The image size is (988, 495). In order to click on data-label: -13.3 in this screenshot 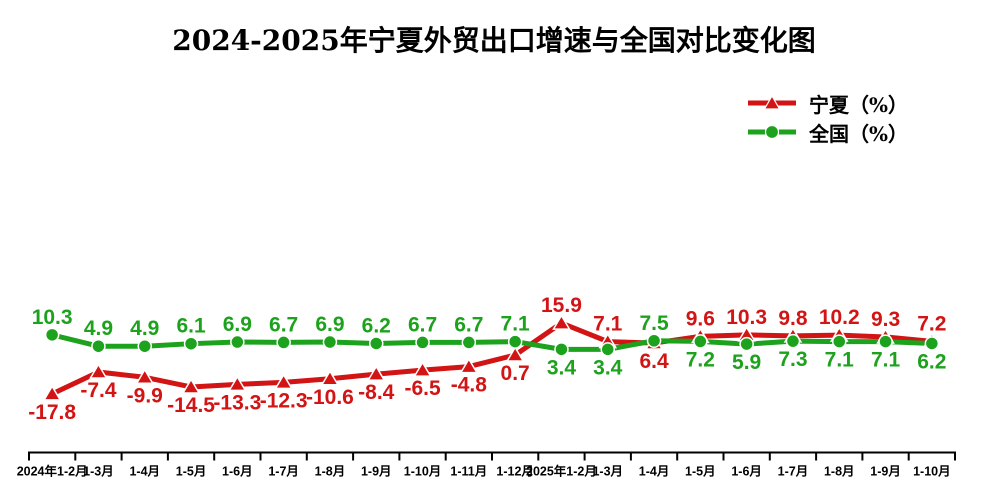, I will do `click(237, 402)`.